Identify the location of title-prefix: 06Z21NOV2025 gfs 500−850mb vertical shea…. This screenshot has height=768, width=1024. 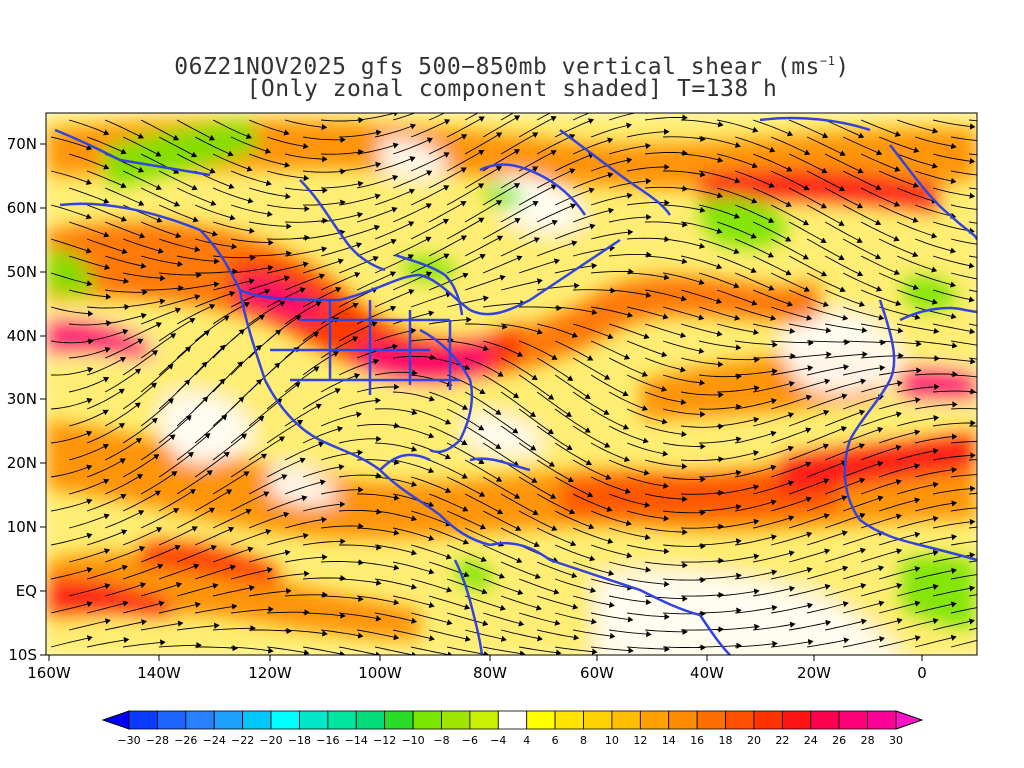
(497, 67).